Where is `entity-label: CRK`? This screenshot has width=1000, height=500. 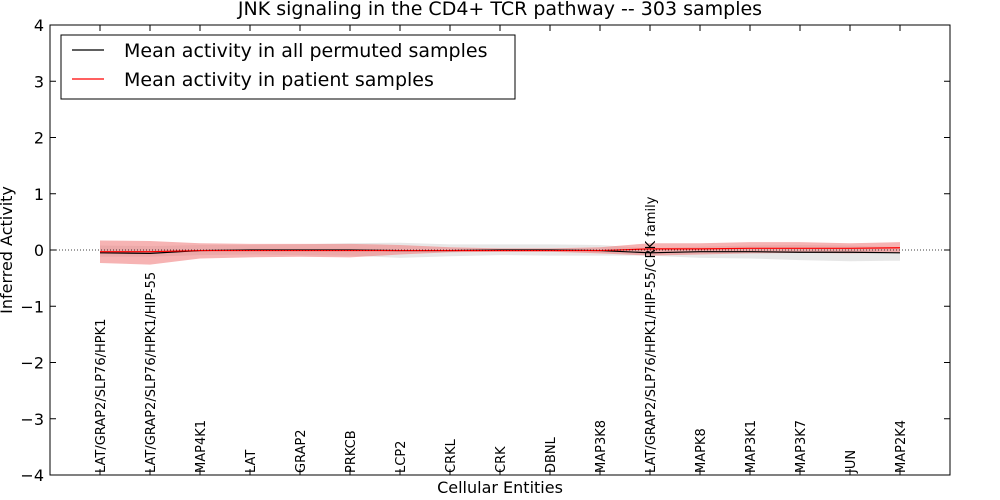 entity-label: CRK is located at coordinates (501, 459).